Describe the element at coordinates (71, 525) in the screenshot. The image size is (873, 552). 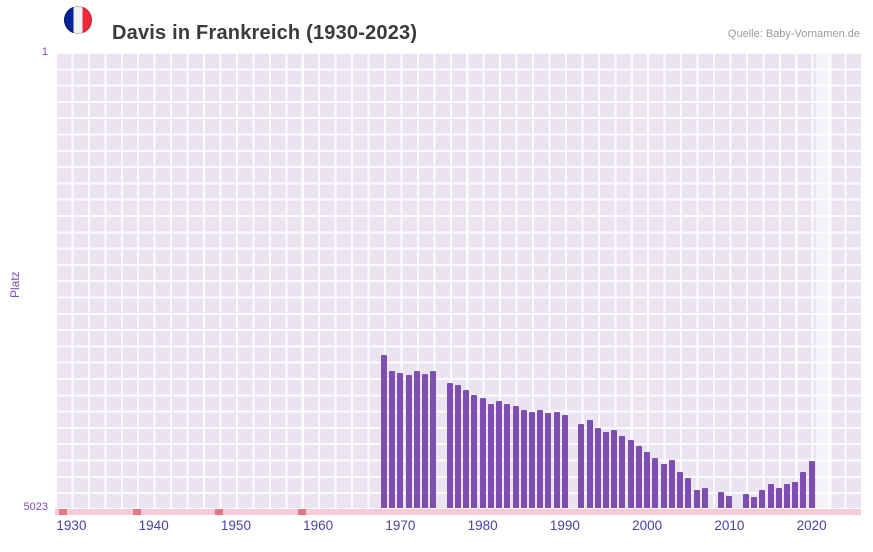
I see `x-tick-label-1930: 1930` at that location.